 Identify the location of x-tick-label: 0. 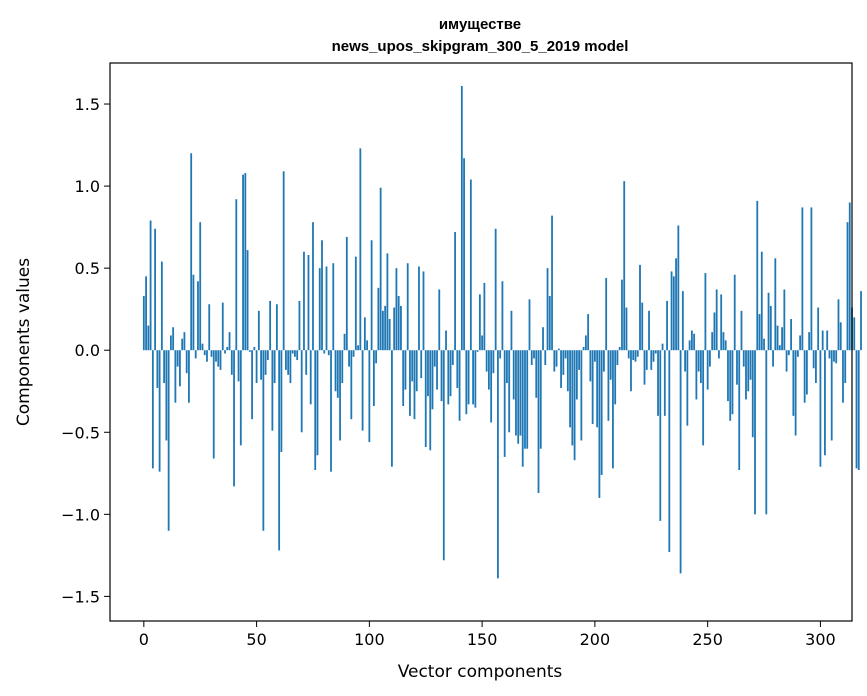
(144, 639).